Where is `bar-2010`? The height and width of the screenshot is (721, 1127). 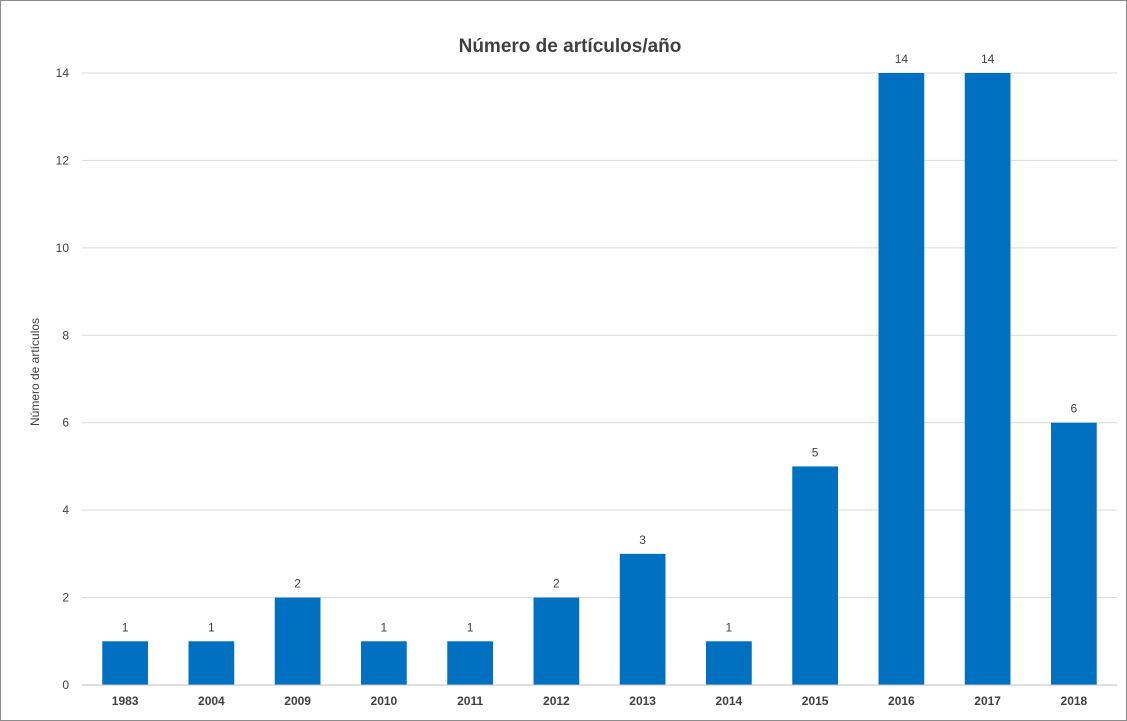
bar-2010 is located at coordinates (384, 663).